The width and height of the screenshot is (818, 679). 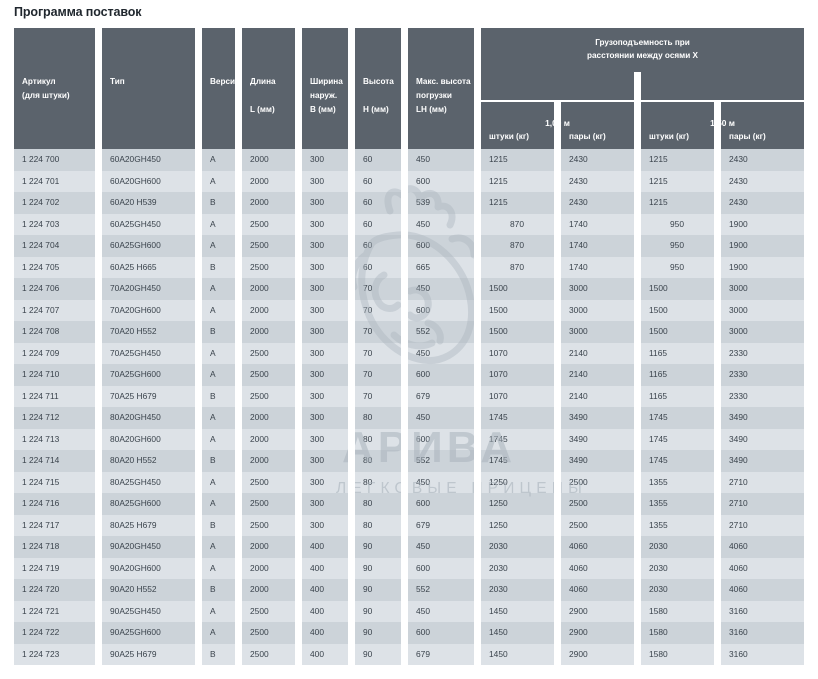 What do you see at coordinates (498, 180) in the screenshot?
I see `cell-c100_pcs: 1215` at bounding box center [498, 180].